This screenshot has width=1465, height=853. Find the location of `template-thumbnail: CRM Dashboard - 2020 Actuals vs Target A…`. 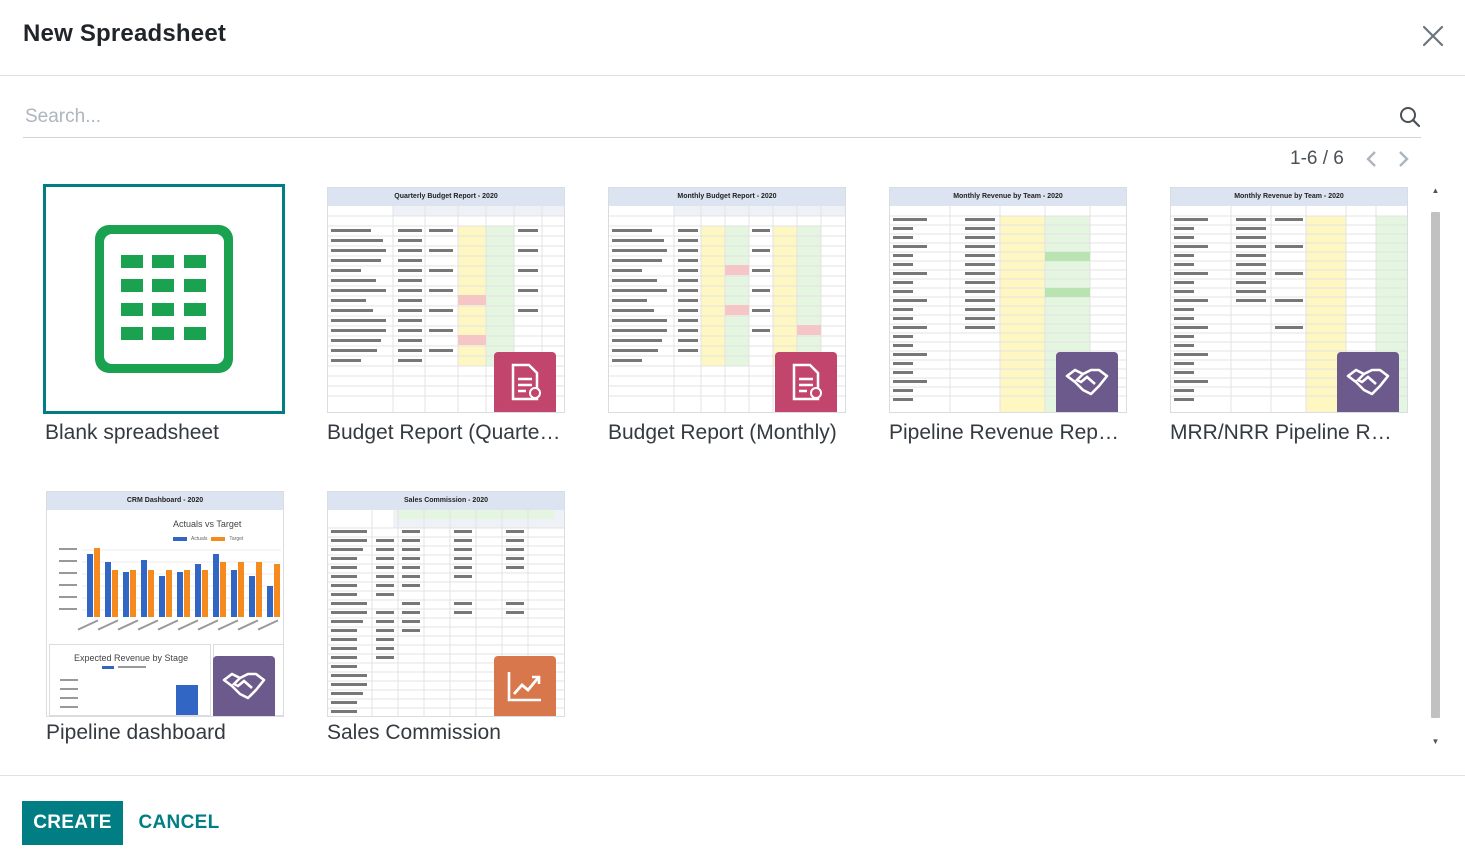

template-thumbnail: CRM Dashboard - 2020 Actuals vs Target A… is located at coordinates (165, 604).